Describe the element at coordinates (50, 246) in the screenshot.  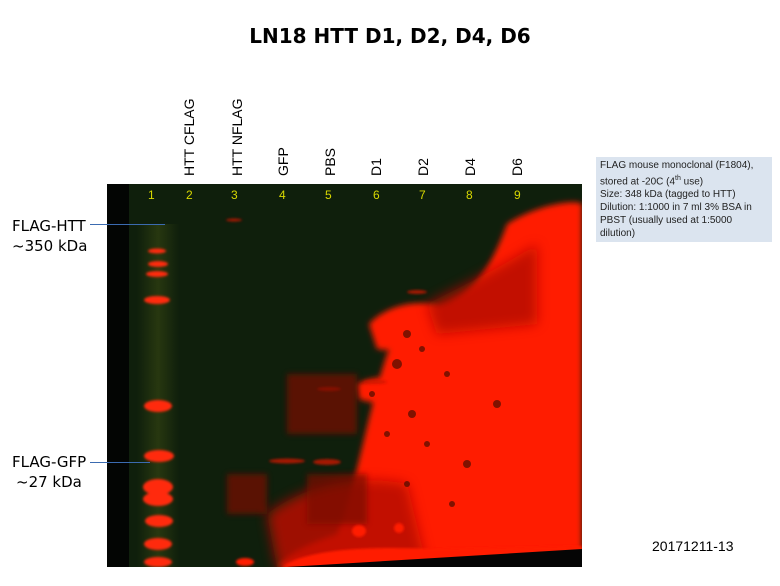
I see `marker-size-htt: ~350 kDa` at that location.